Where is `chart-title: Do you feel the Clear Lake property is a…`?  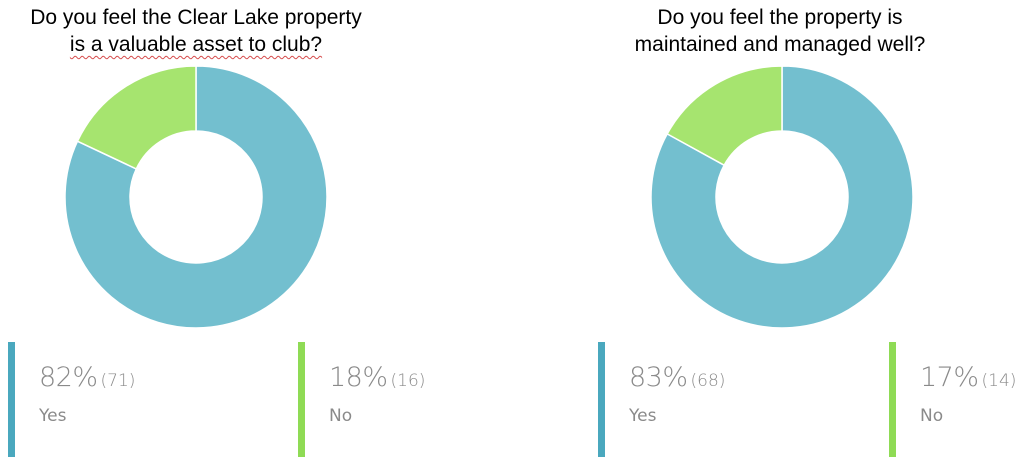
chart-title: Do you feel the Clear Lake property is a… is located at coordinates (196, 31).